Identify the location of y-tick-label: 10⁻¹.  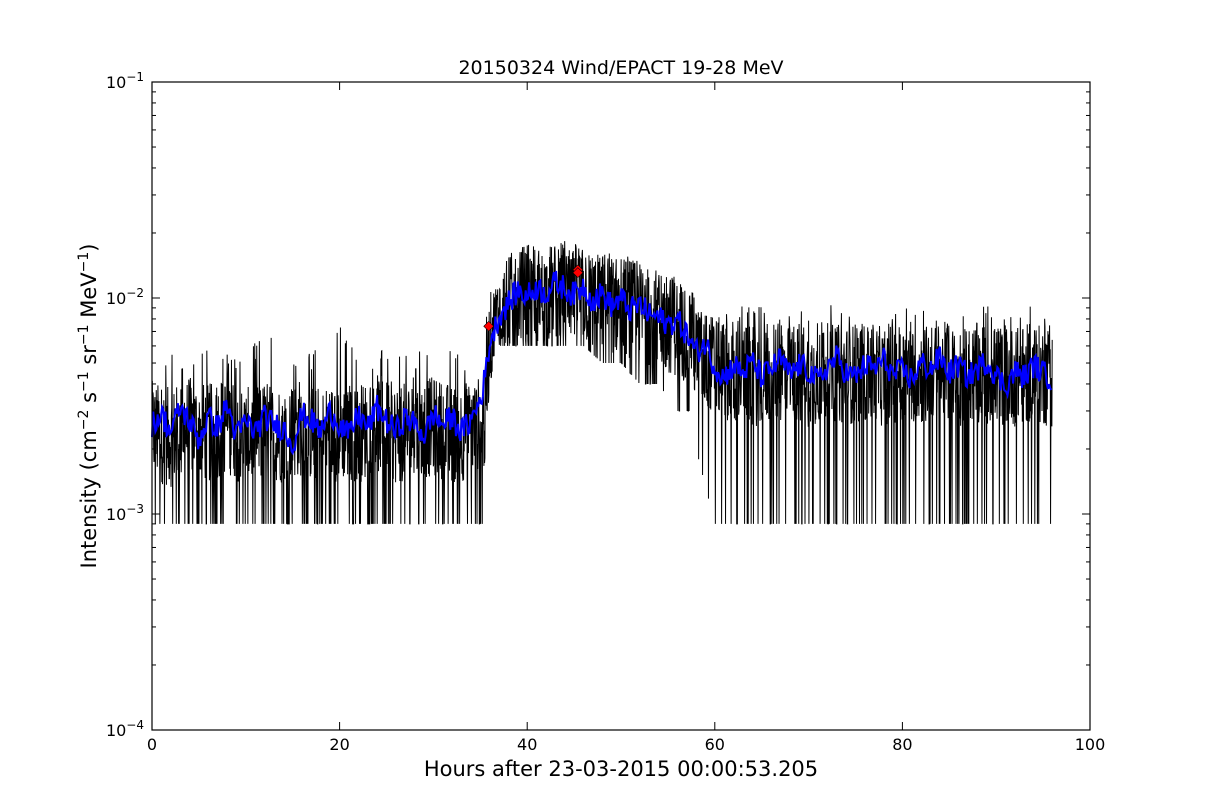
(125, 81).